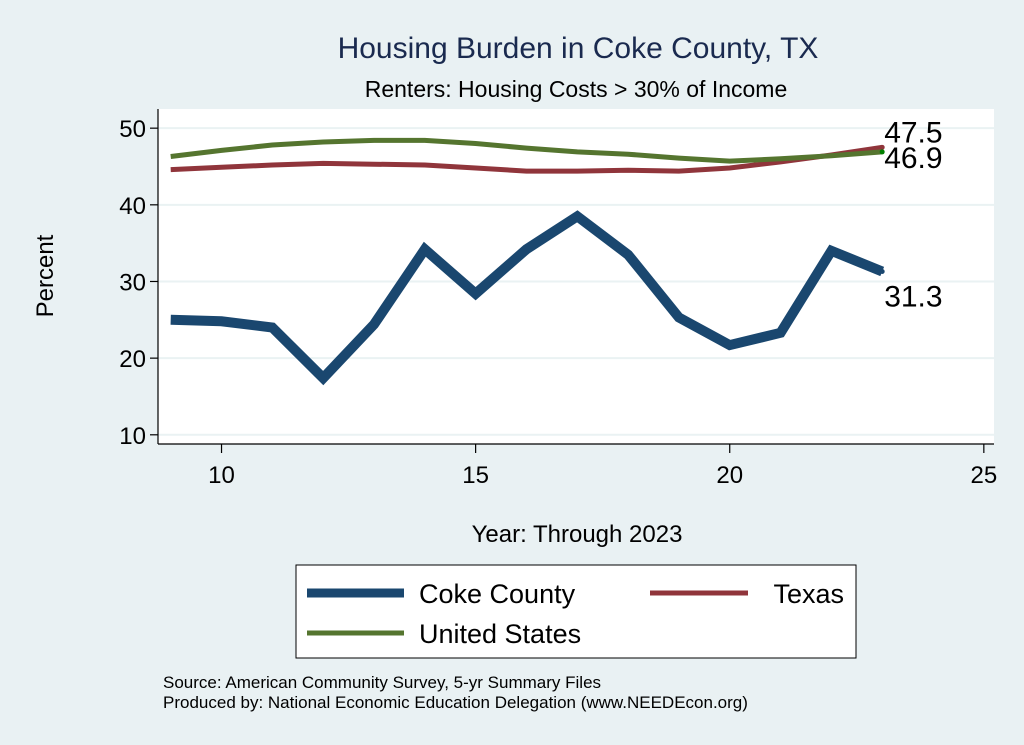 The image size is (1024, 745). What do you see at coordinates (578, 48) in the screenshot?
I see `chart-title: Housing Burden in Coke County, TX` at bounding box center [578, 48].